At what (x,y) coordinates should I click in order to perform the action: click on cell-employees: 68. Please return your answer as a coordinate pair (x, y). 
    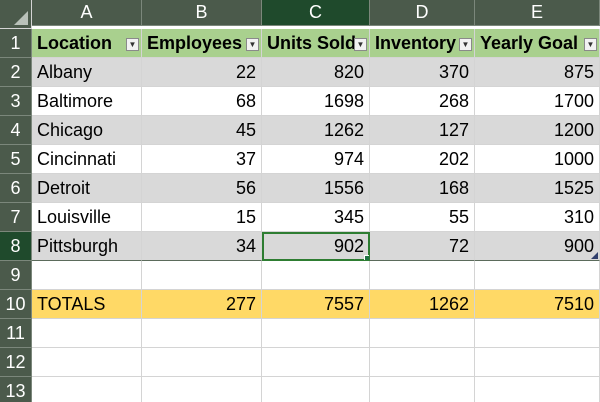
    Looking at the image, I should click on (202, 101).